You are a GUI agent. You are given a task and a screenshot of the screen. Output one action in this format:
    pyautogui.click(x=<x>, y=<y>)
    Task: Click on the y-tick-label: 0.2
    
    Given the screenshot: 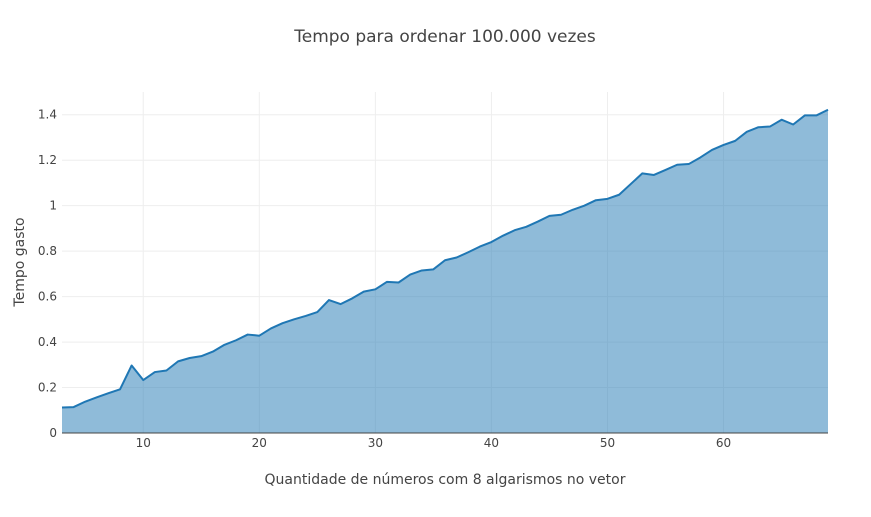 What is the action you would take?
    pyautogui.click(x=47, y=388)
    